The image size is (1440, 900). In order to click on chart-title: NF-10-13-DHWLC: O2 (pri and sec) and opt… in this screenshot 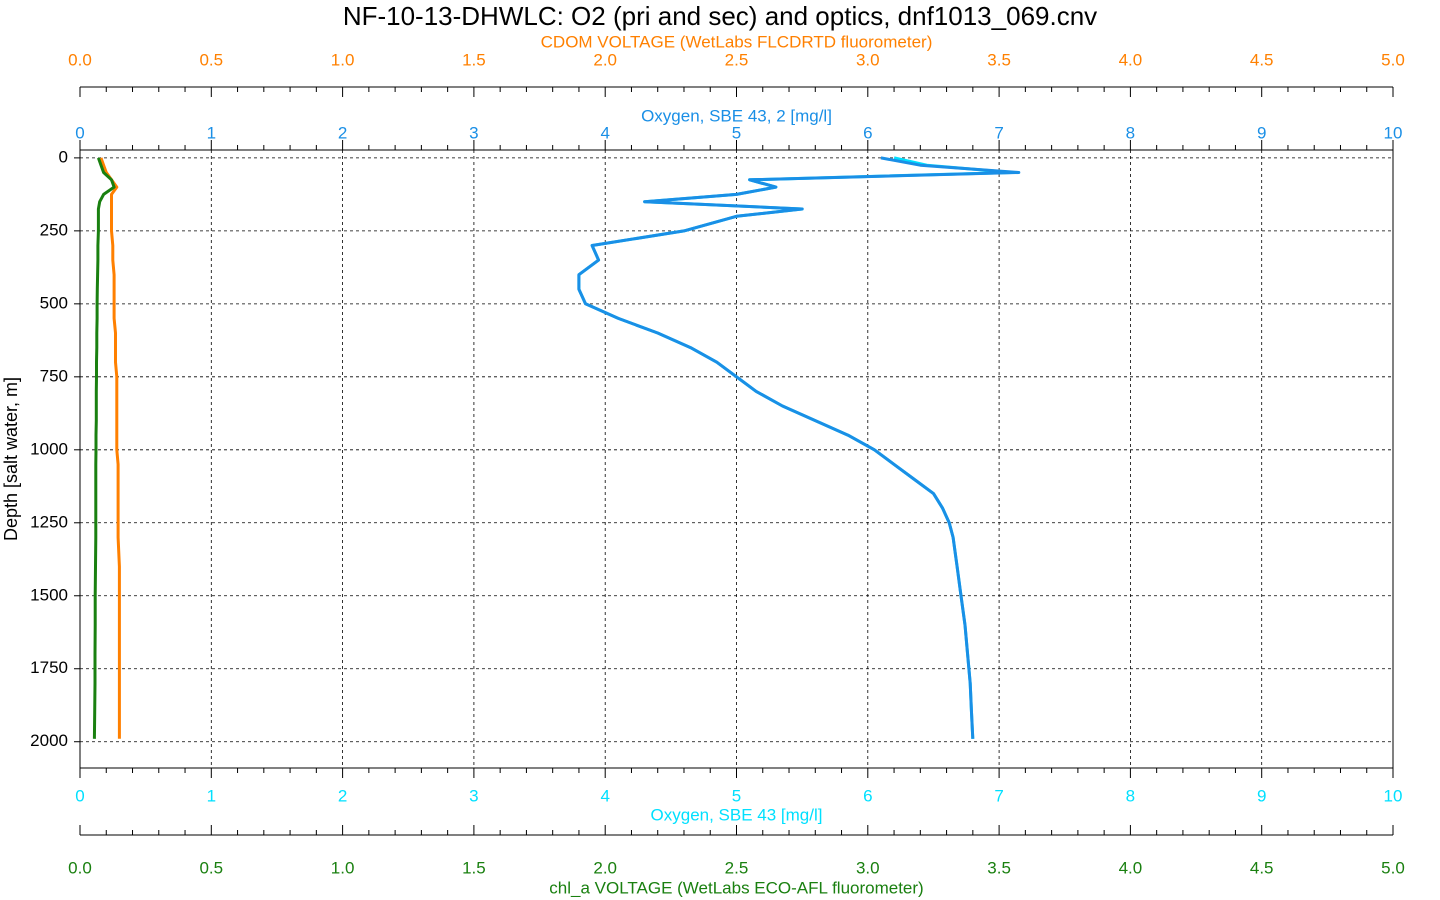, I will do `click(720, 16)`.